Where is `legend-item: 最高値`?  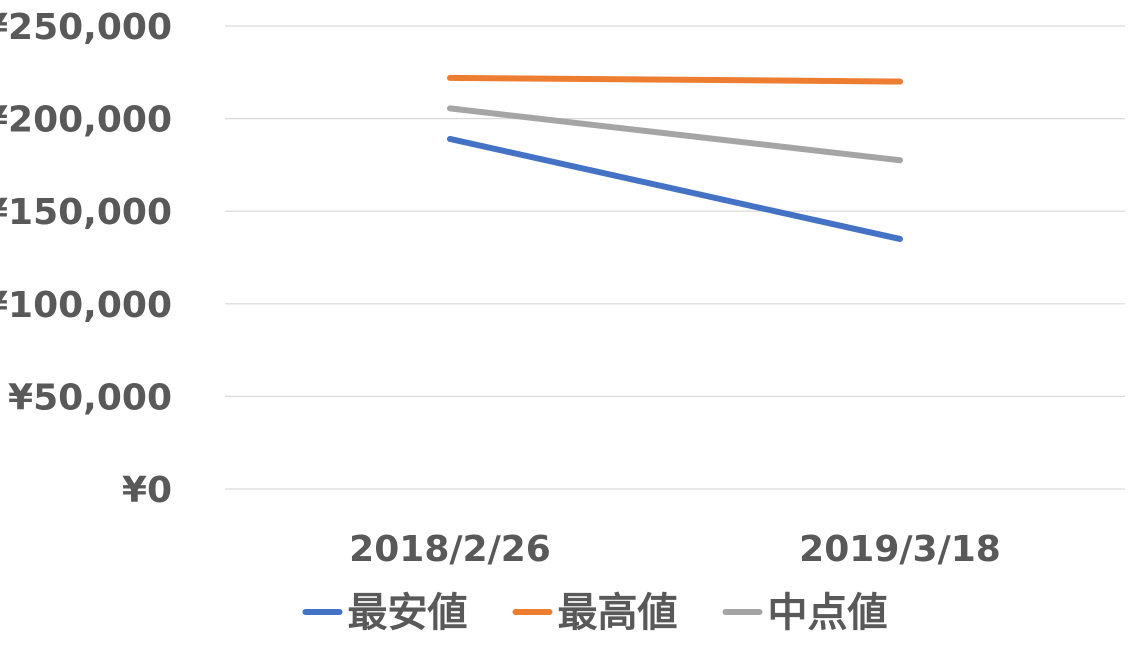 legend-item: 最高値 is located at coordinates (595, 613).